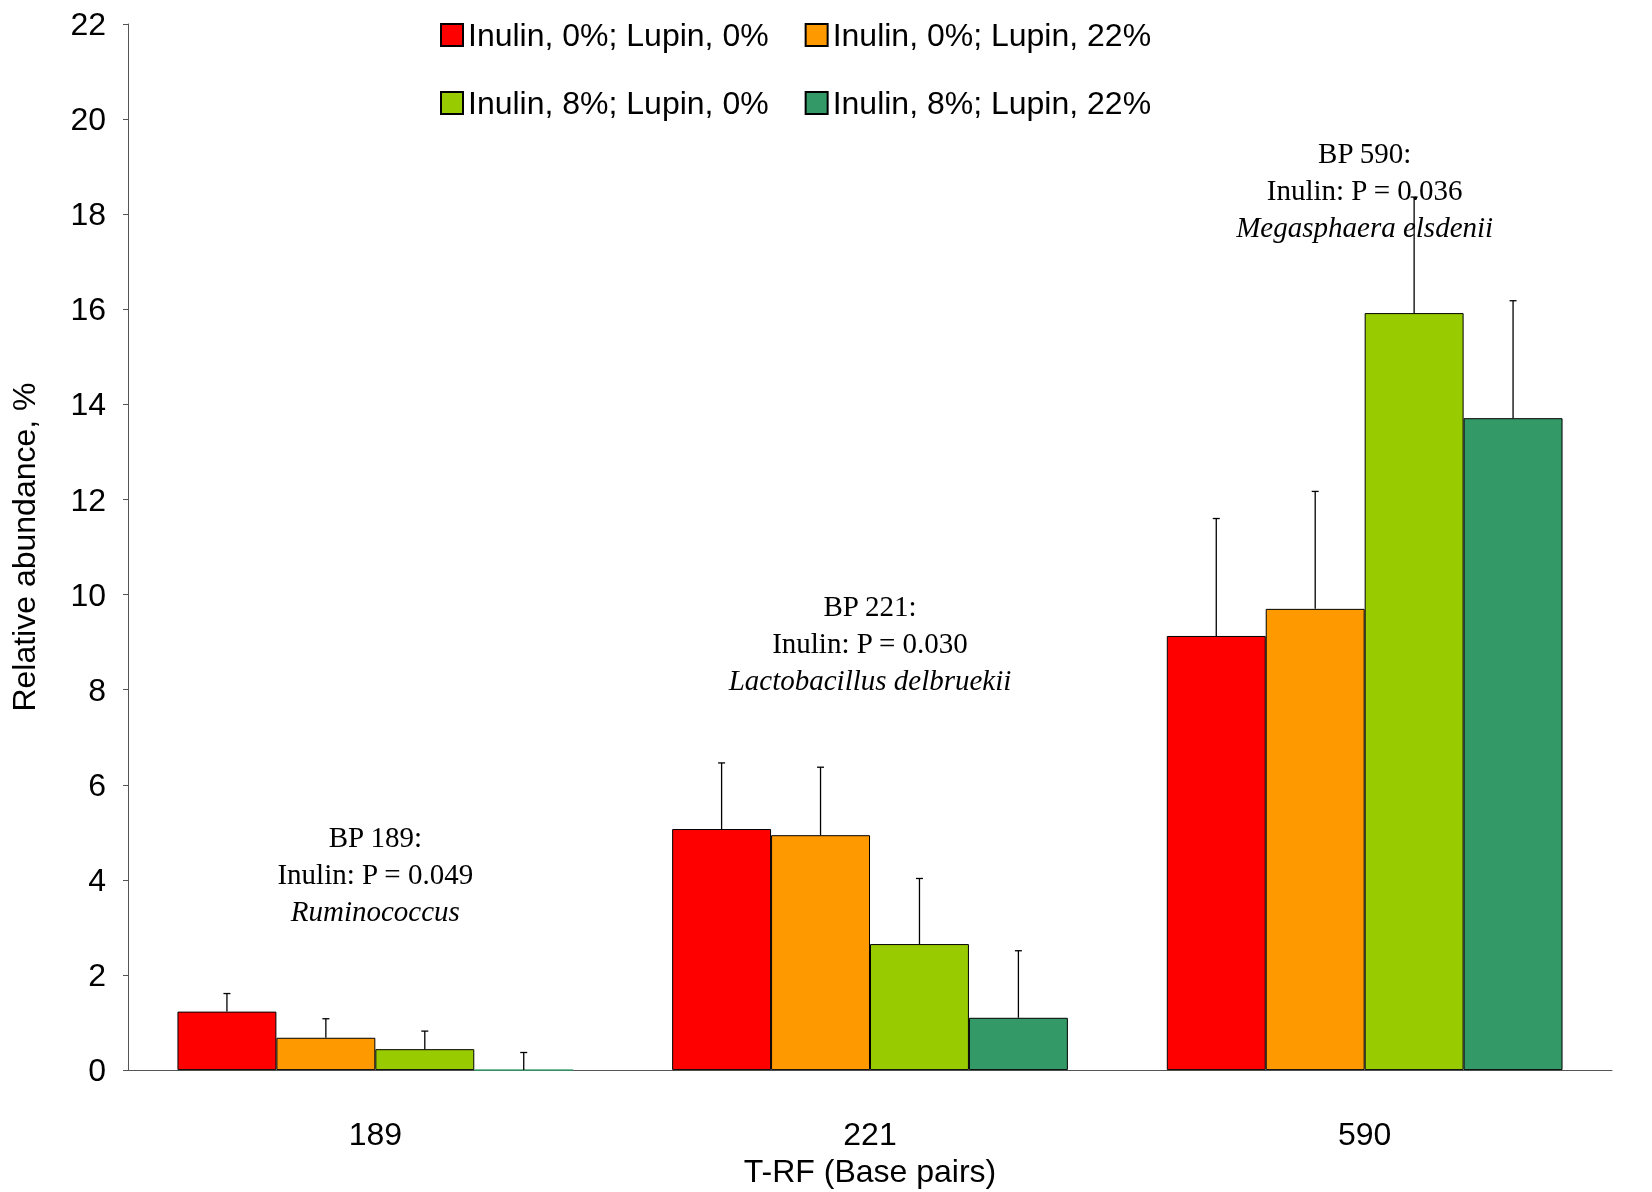 The image size is (1652, 1192). Describe the element at coordinates (97, 784) in the screenshot. I see `y-tick-label: 6` at that location.